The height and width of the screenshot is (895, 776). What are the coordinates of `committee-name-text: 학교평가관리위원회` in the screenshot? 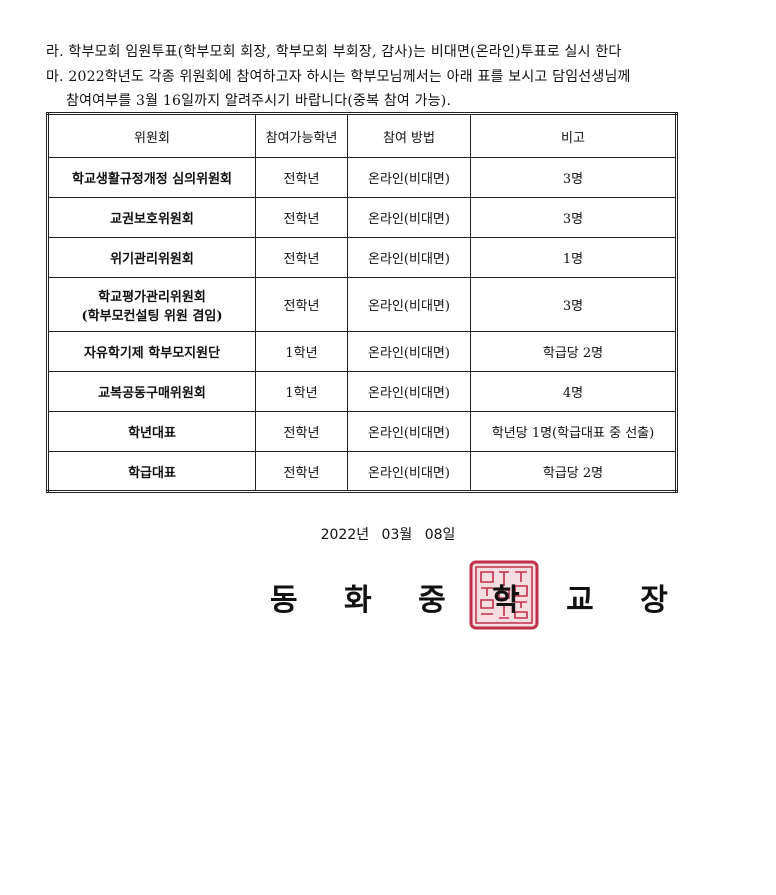 It's located at (152, 297).